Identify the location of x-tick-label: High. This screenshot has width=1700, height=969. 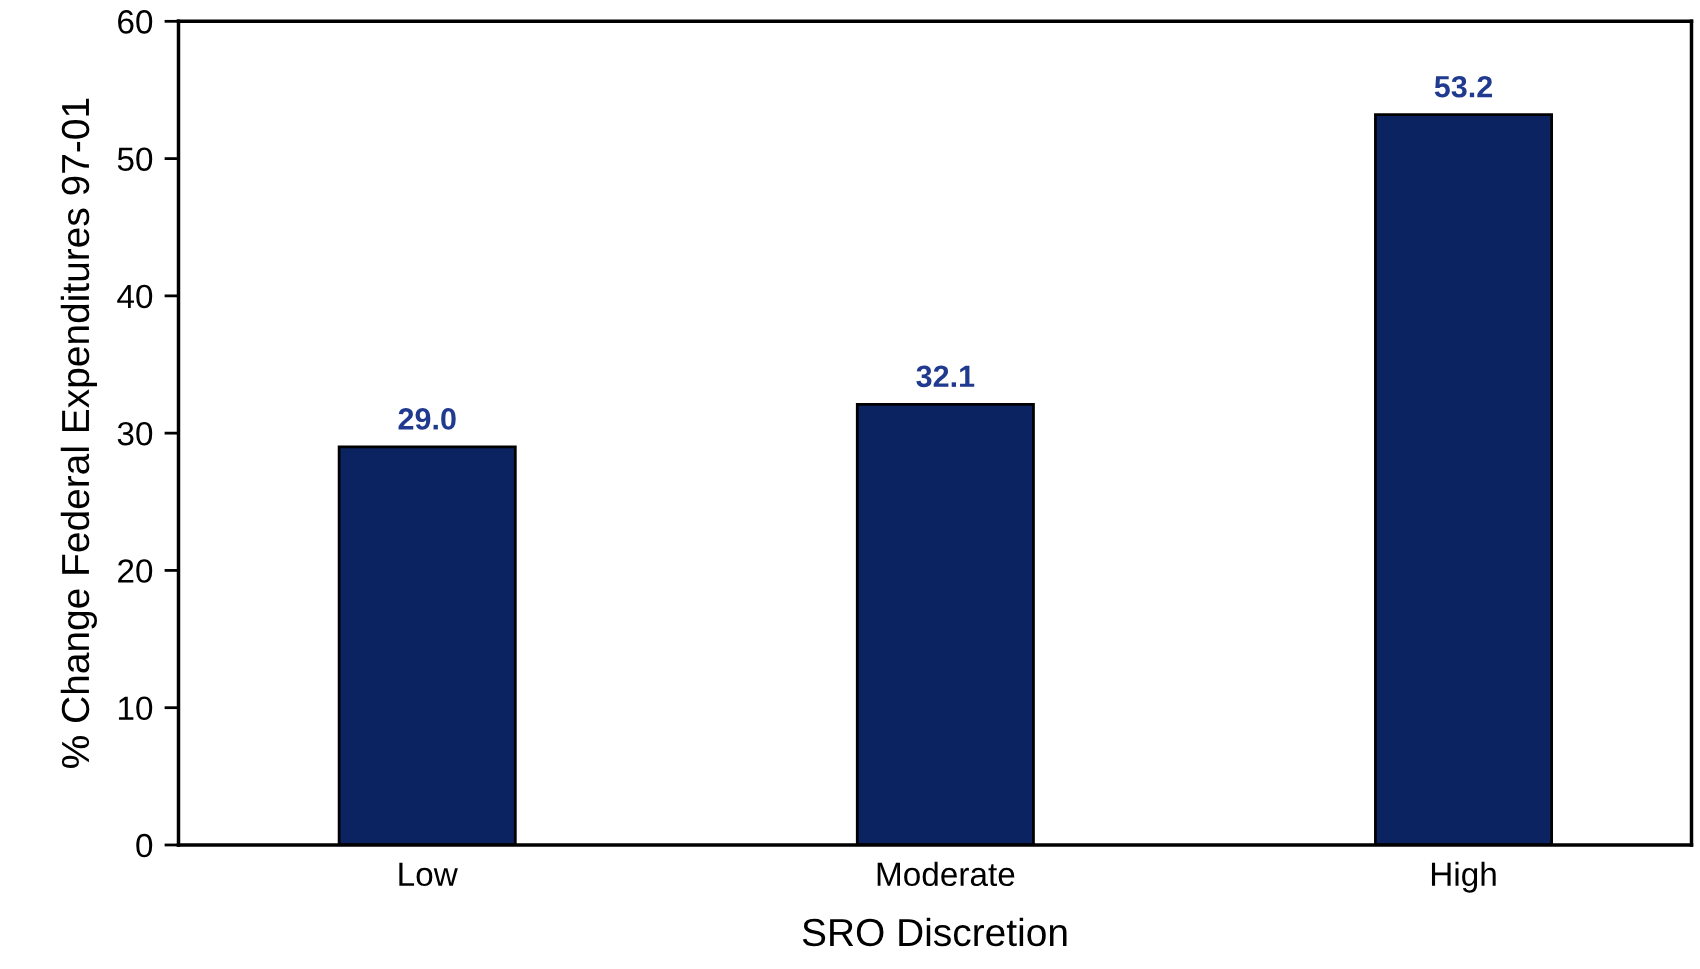
(1463, 877).